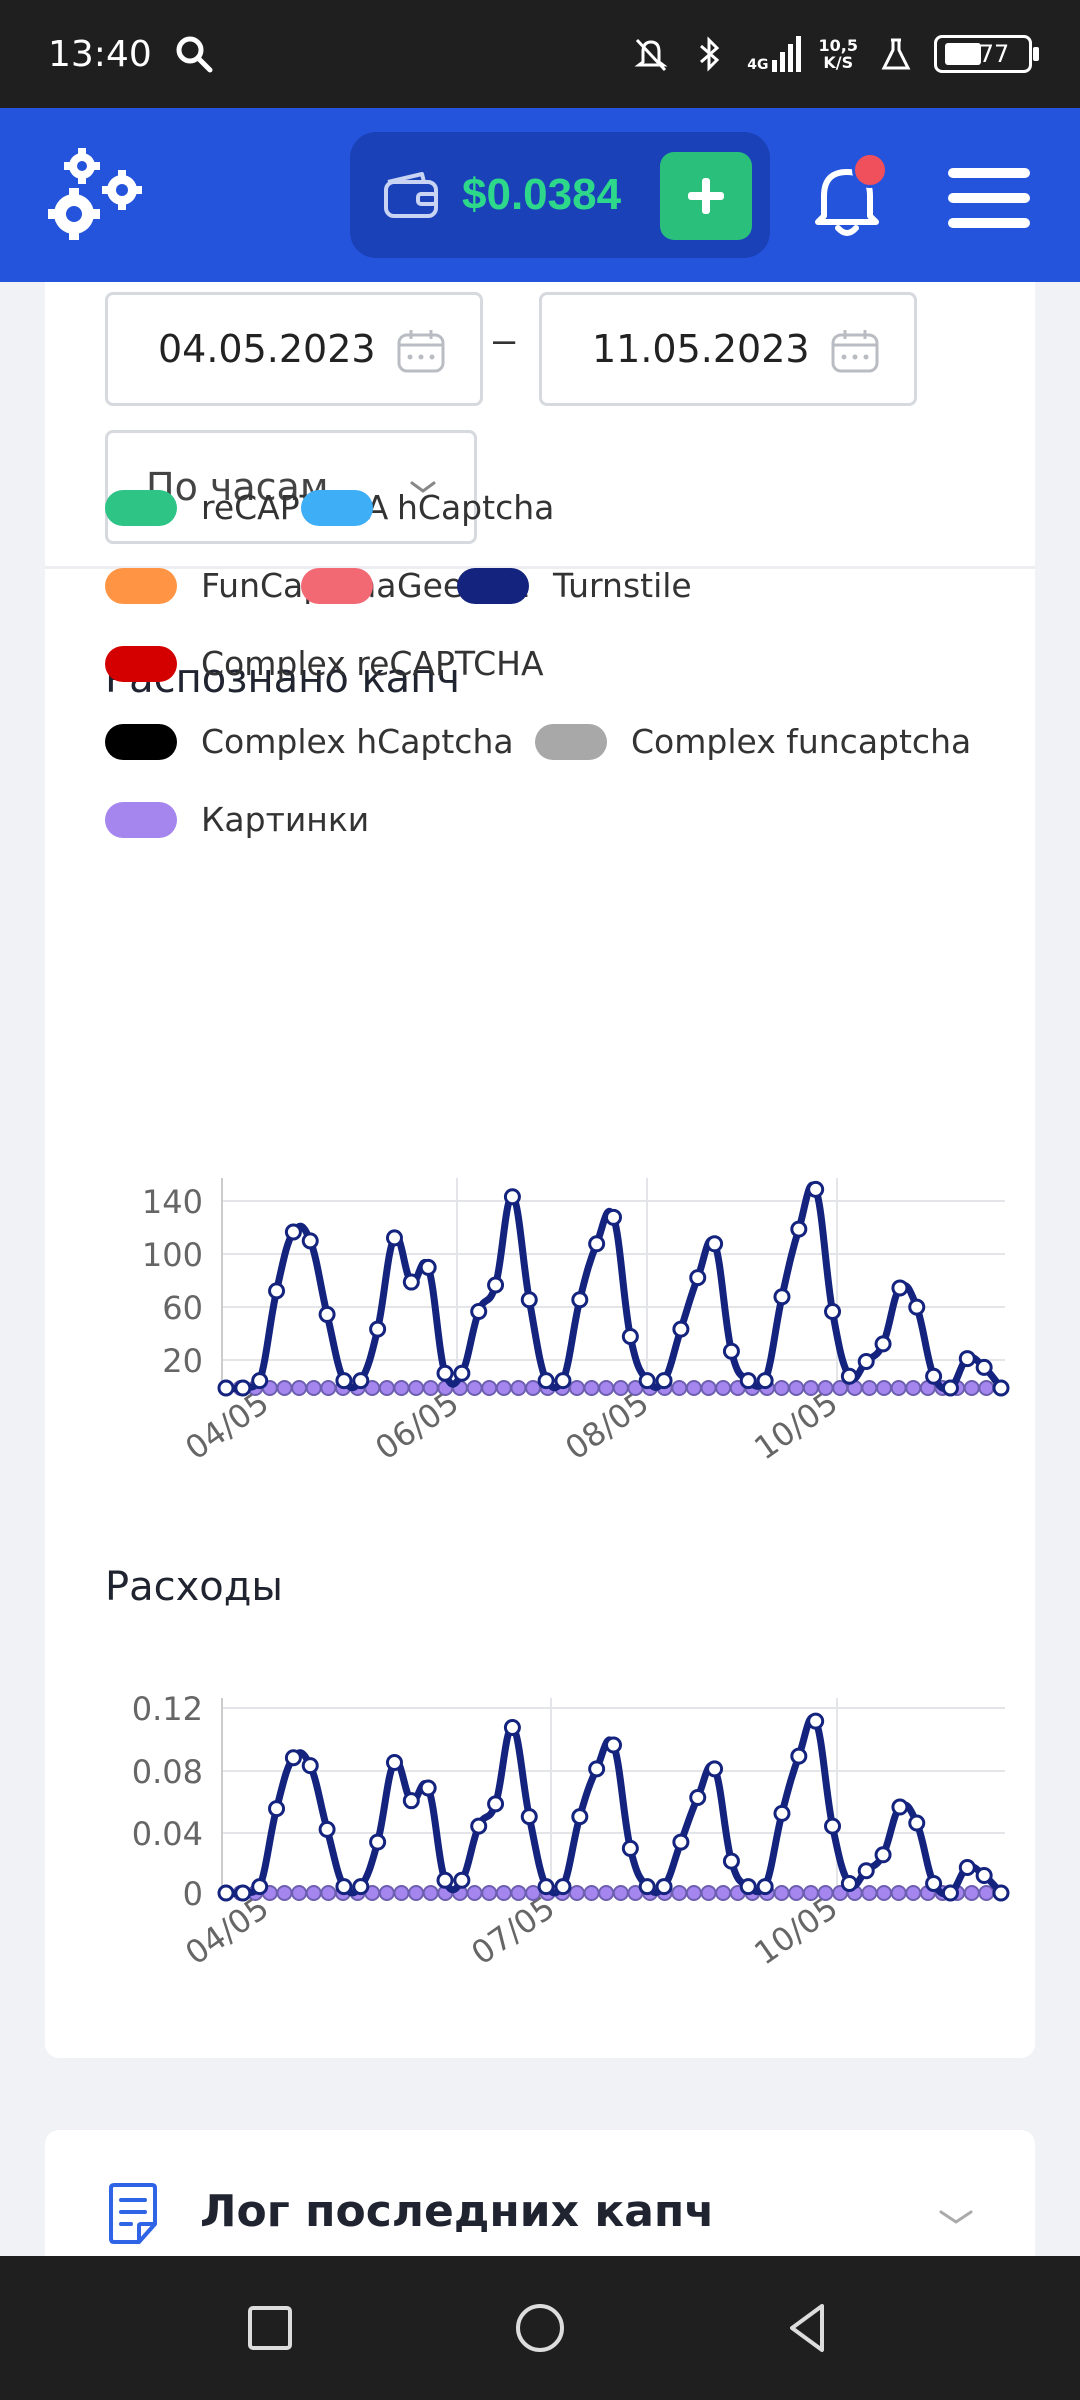 The image size is (1080, 2400). I want to click on system-nav-bar, so click(540, 2328).